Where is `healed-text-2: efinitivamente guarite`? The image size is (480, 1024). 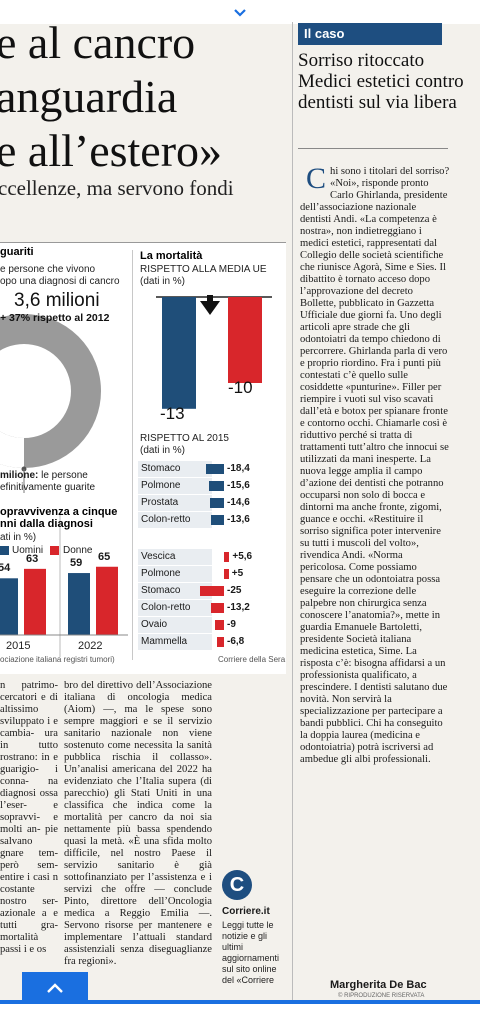 healed-text-2: efinitivamente guarite is located at coordinates (48, 487).